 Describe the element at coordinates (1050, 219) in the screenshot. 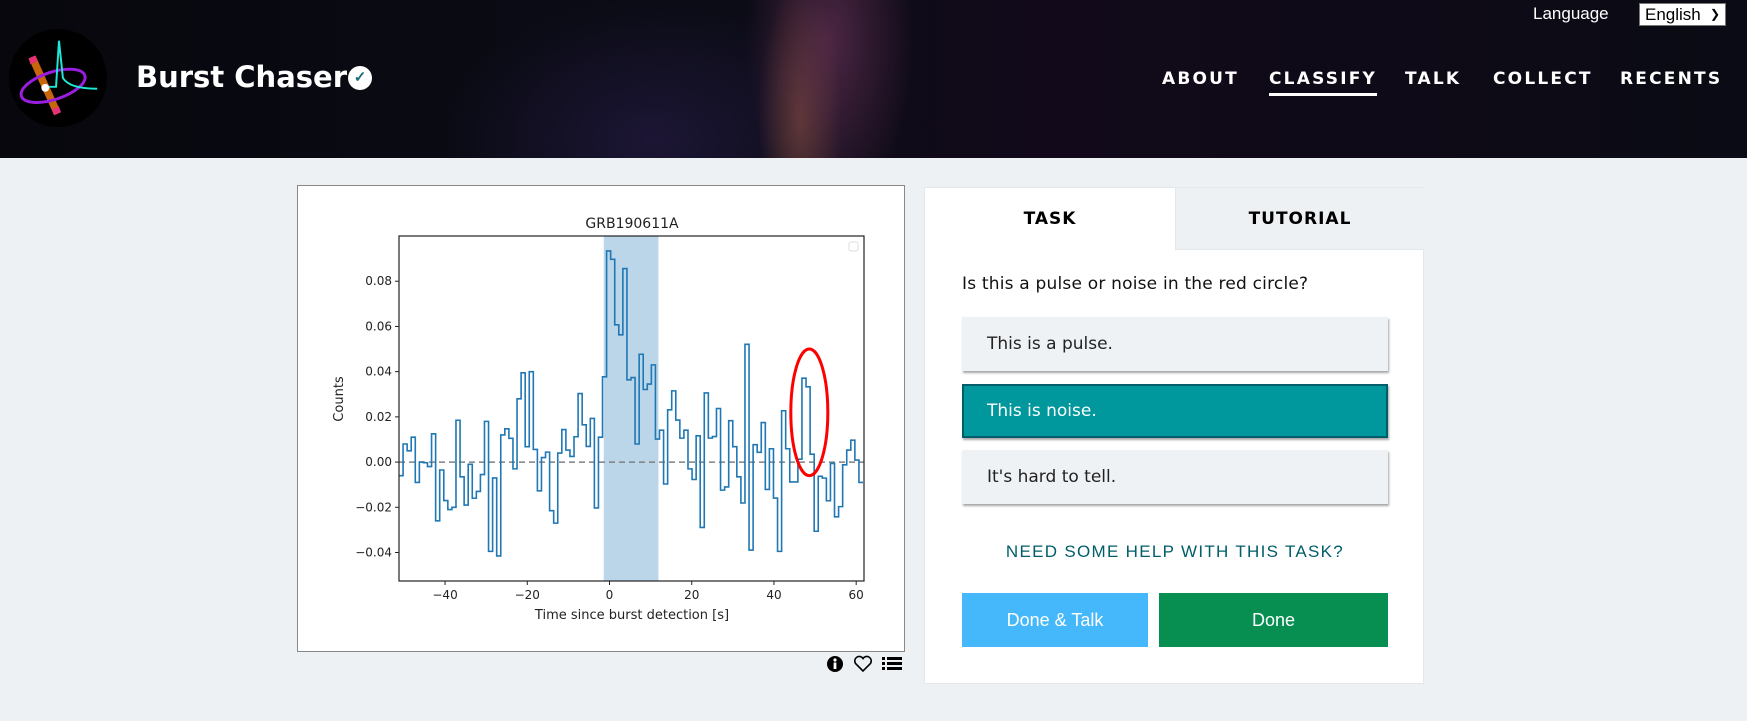

I see `tab-task: TASK` at that location.